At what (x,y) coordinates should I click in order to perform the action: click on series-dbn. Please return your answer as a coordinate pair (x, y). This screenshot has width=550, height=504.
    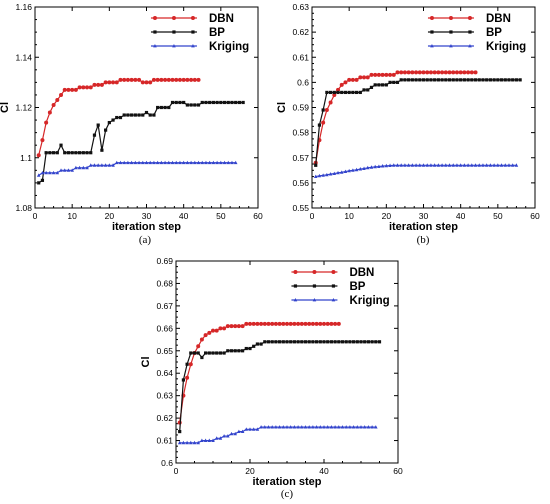
    Looking at the image, I should click on (259, 373).